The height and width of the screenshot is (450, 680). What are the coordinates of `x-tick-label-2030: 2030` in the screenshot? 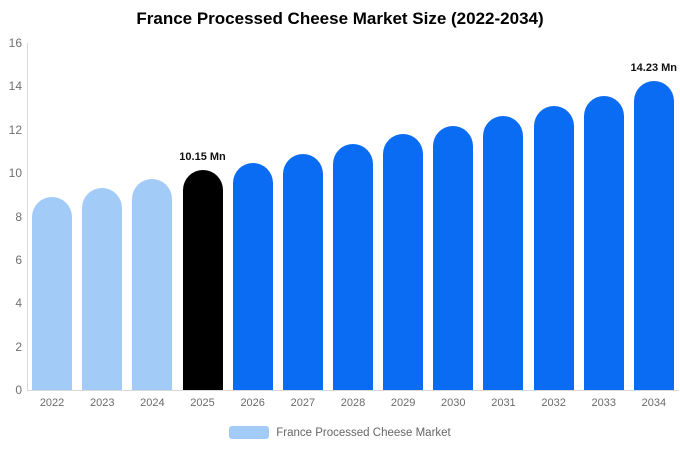 It's located at (453, 403).